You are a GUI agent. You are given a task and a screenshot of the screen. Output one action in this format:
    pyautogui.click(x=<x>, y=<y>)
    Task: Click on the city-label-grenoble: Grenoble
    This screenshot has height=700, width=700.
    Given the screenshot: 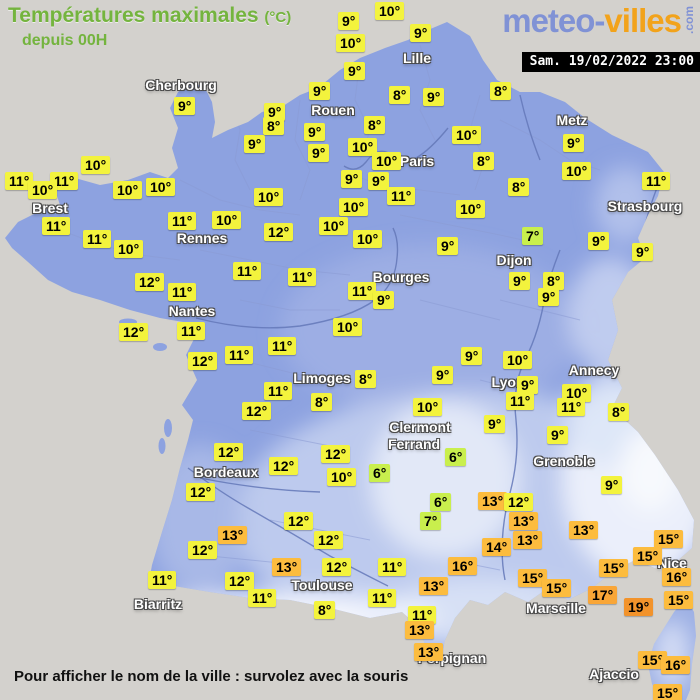 What is the action you would take?
    pyautogui.click(x=564, y=461)
    